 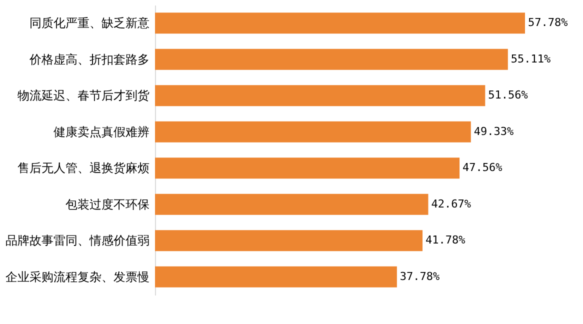 What do you see at coordinates (89, 59) in the screenshot?
I see `y-tick-label: 价格虚高、折扣套路多` at bounding box center [89, 59].